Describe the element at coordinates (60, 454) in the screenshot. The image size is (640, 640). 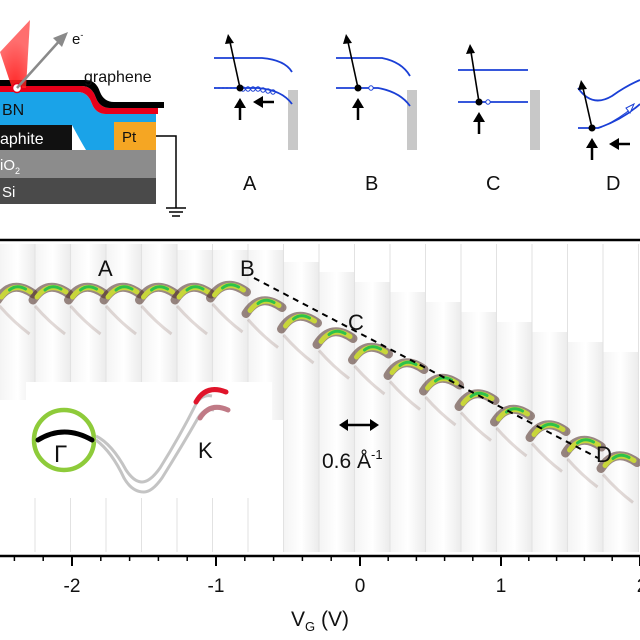
I see `gamma-label: Γ` at that location.